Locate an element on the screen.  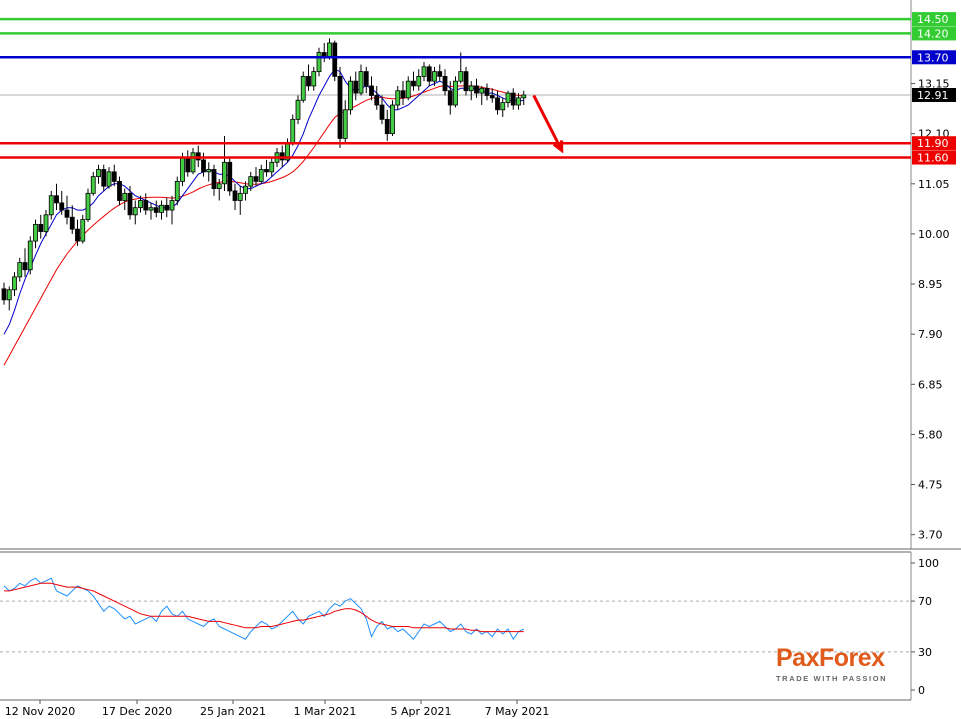
brand-logo: PaxForex TRADE WITH PASSION is located at coordinates (834, 666).